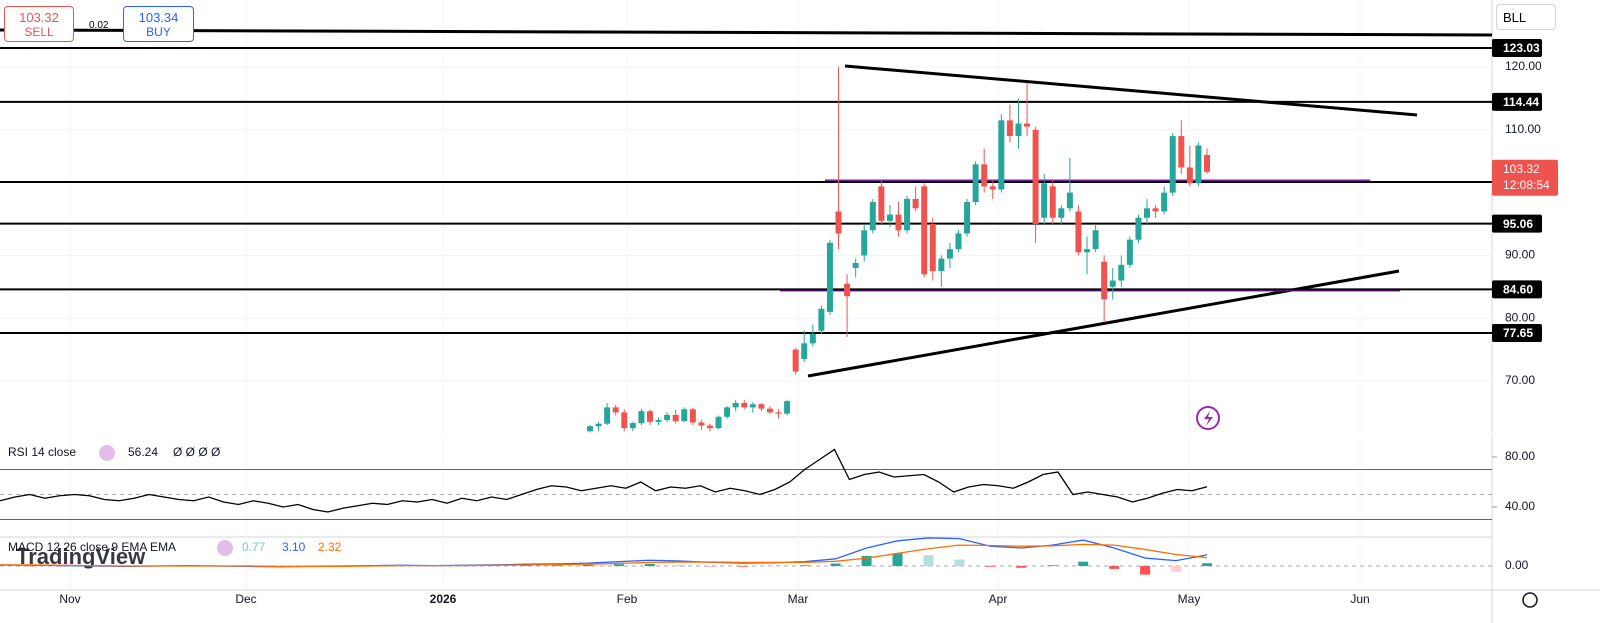 The width and height of the screenshot is (1600, 623). I want to click on level-label: 114.44, so click(1521, 102).